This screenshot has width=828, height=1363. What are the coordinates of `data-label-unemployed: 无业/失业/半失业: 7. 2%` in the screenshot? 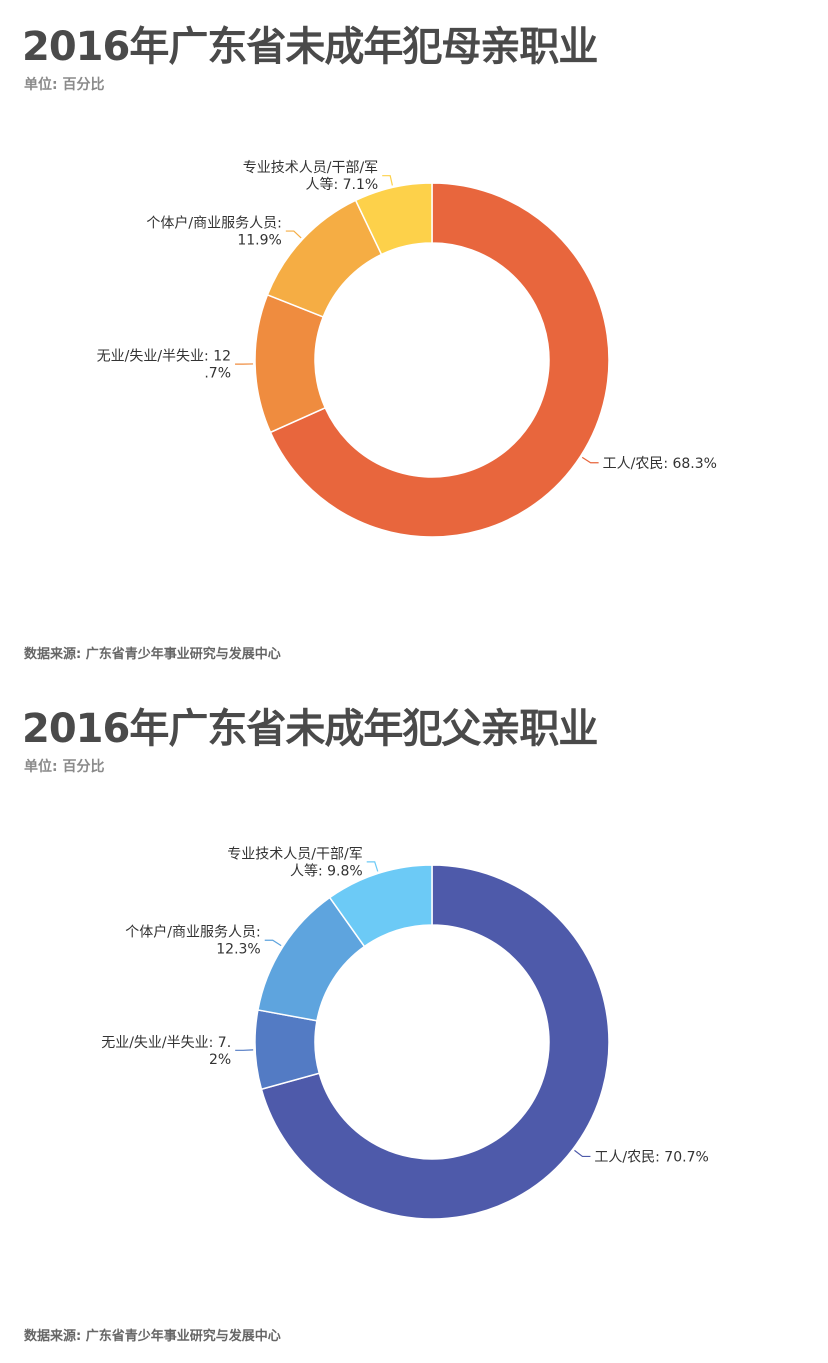 It's located at (166, 1051).